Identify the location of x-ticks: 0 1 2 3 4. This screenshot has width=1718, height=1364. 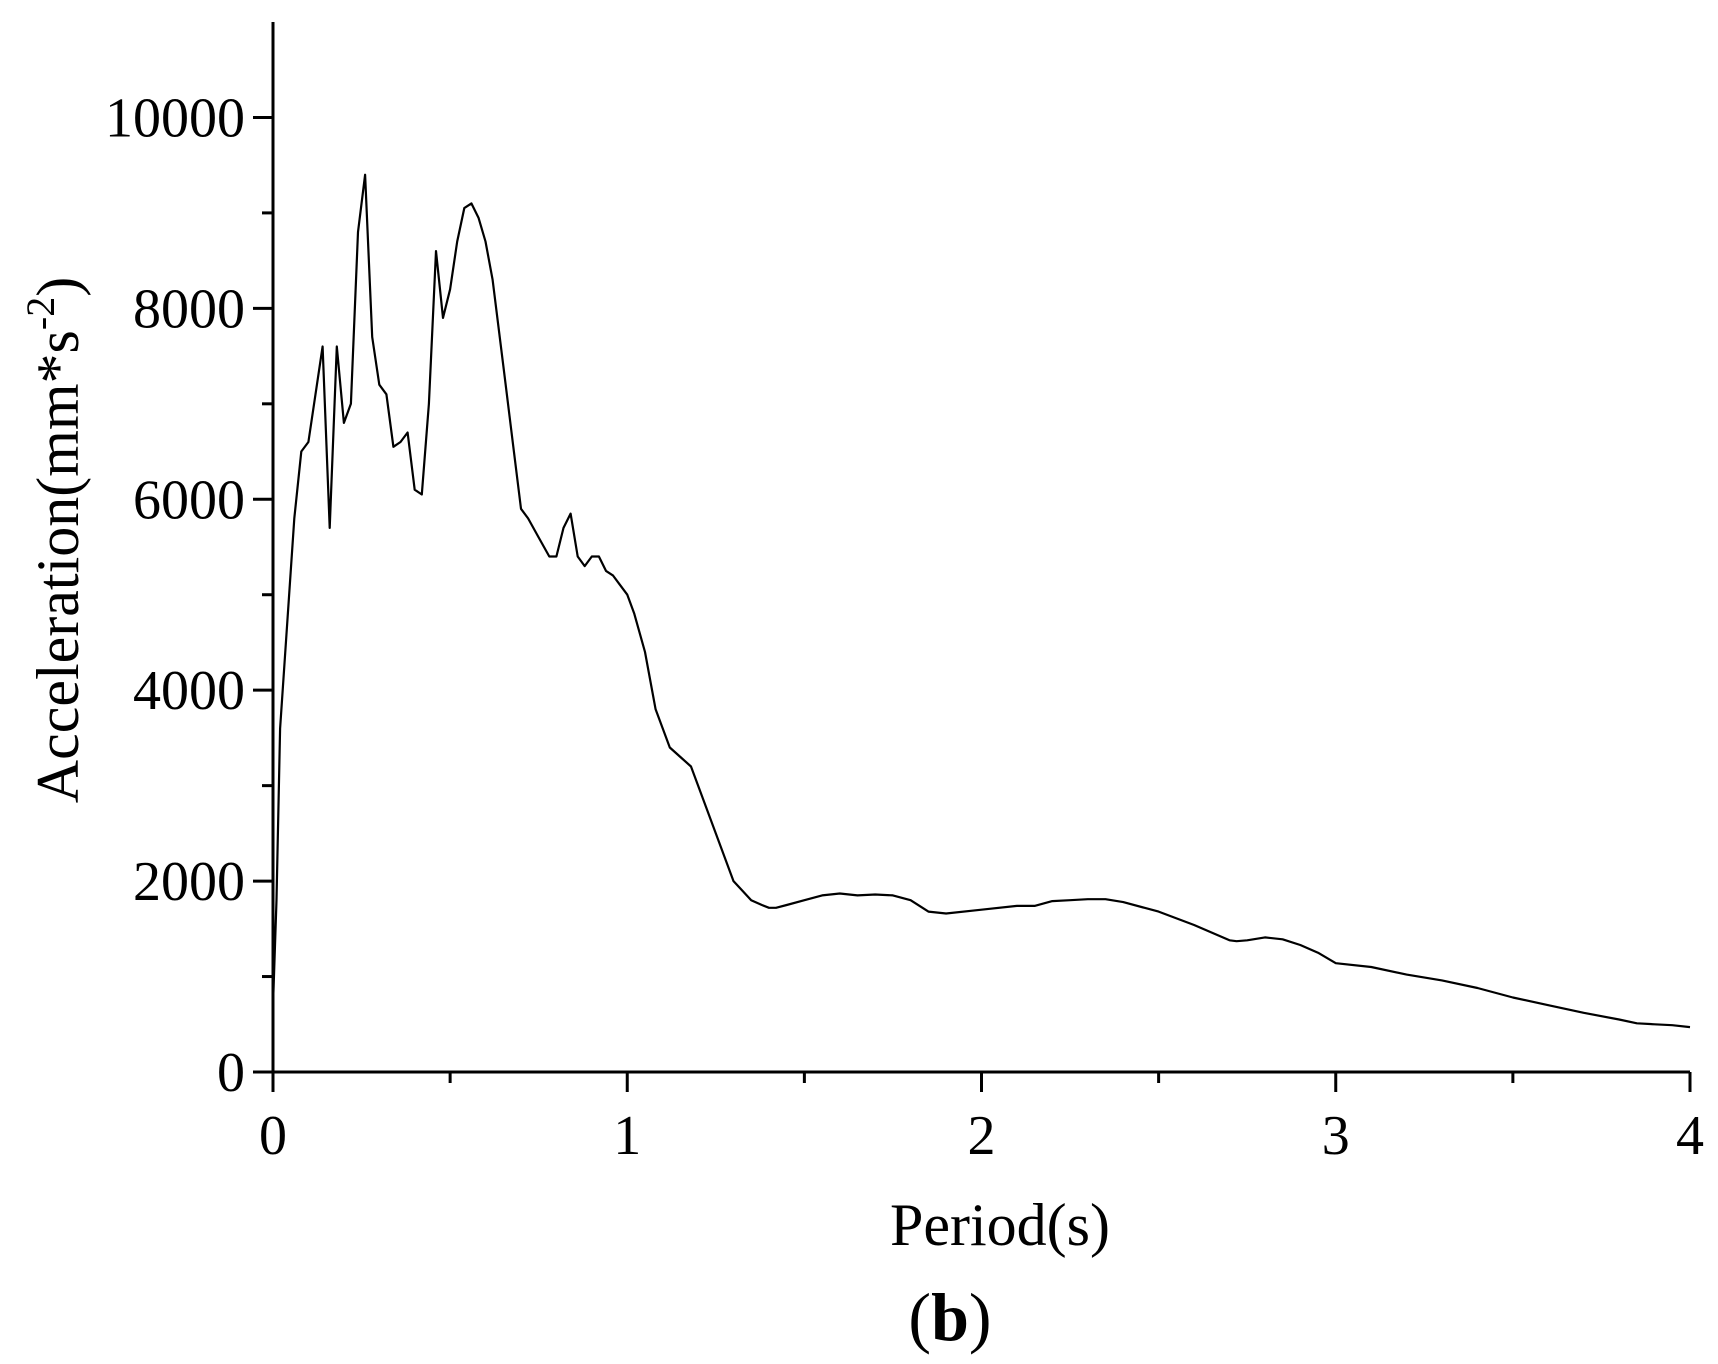
(981, 1119).